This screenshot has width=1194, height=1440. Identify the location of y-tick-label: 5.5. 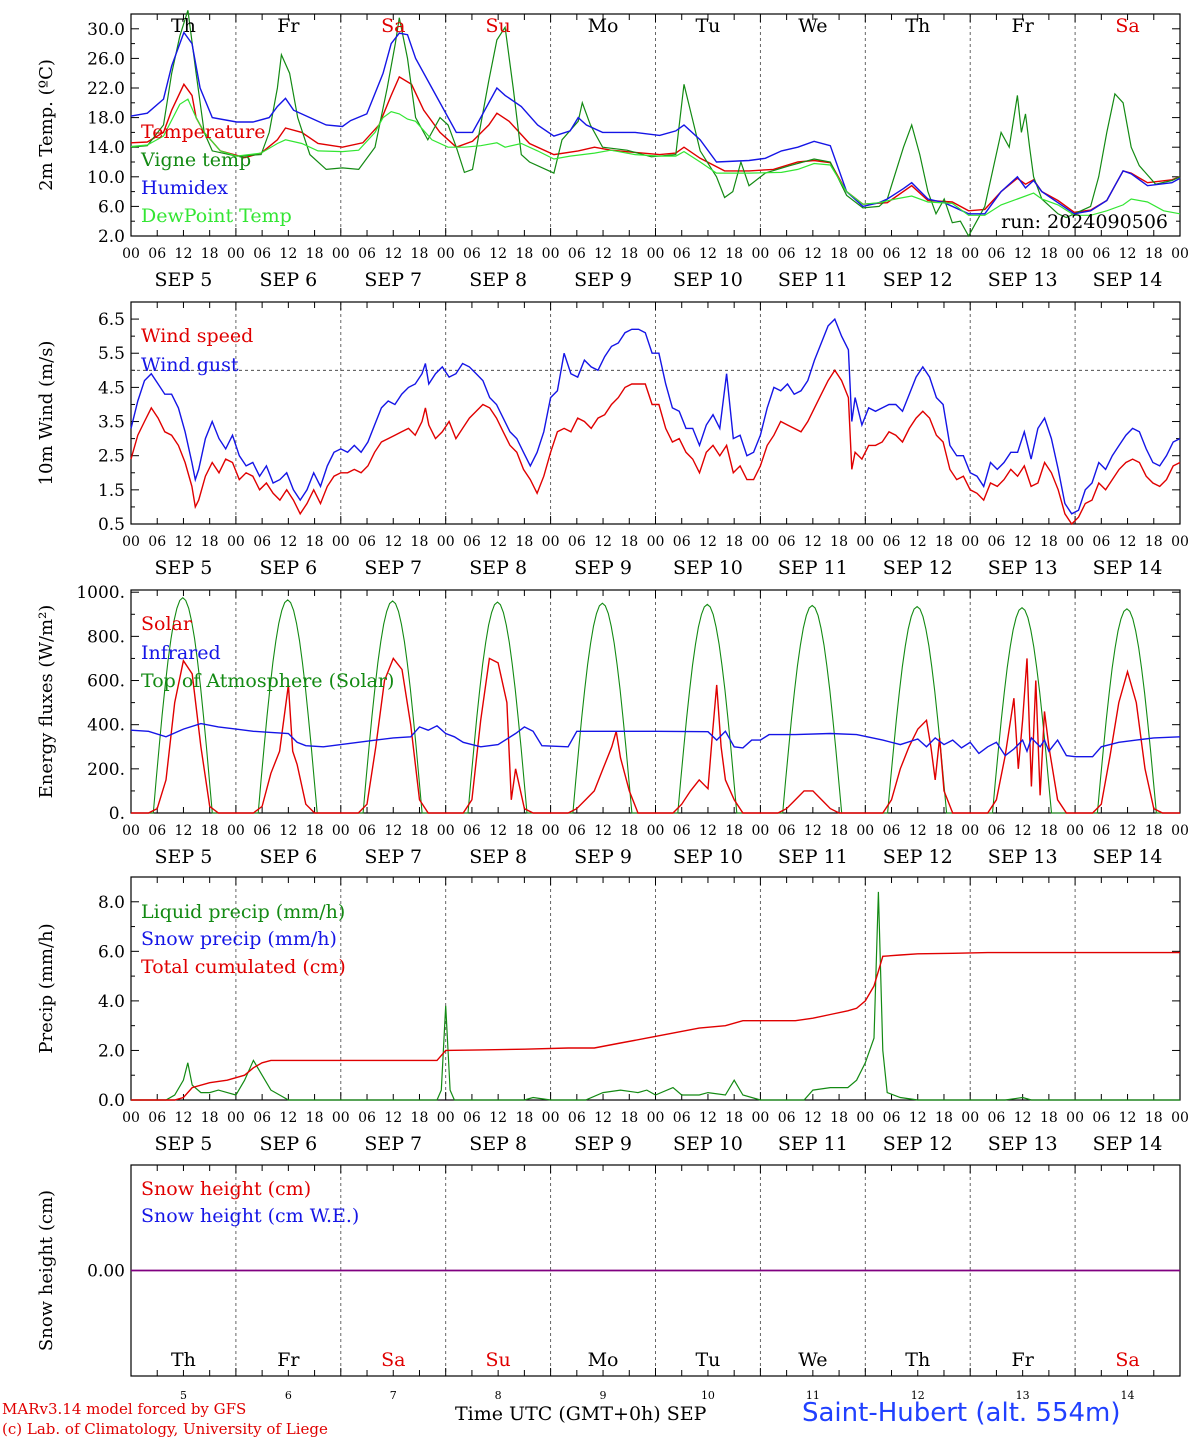
(111, 354).